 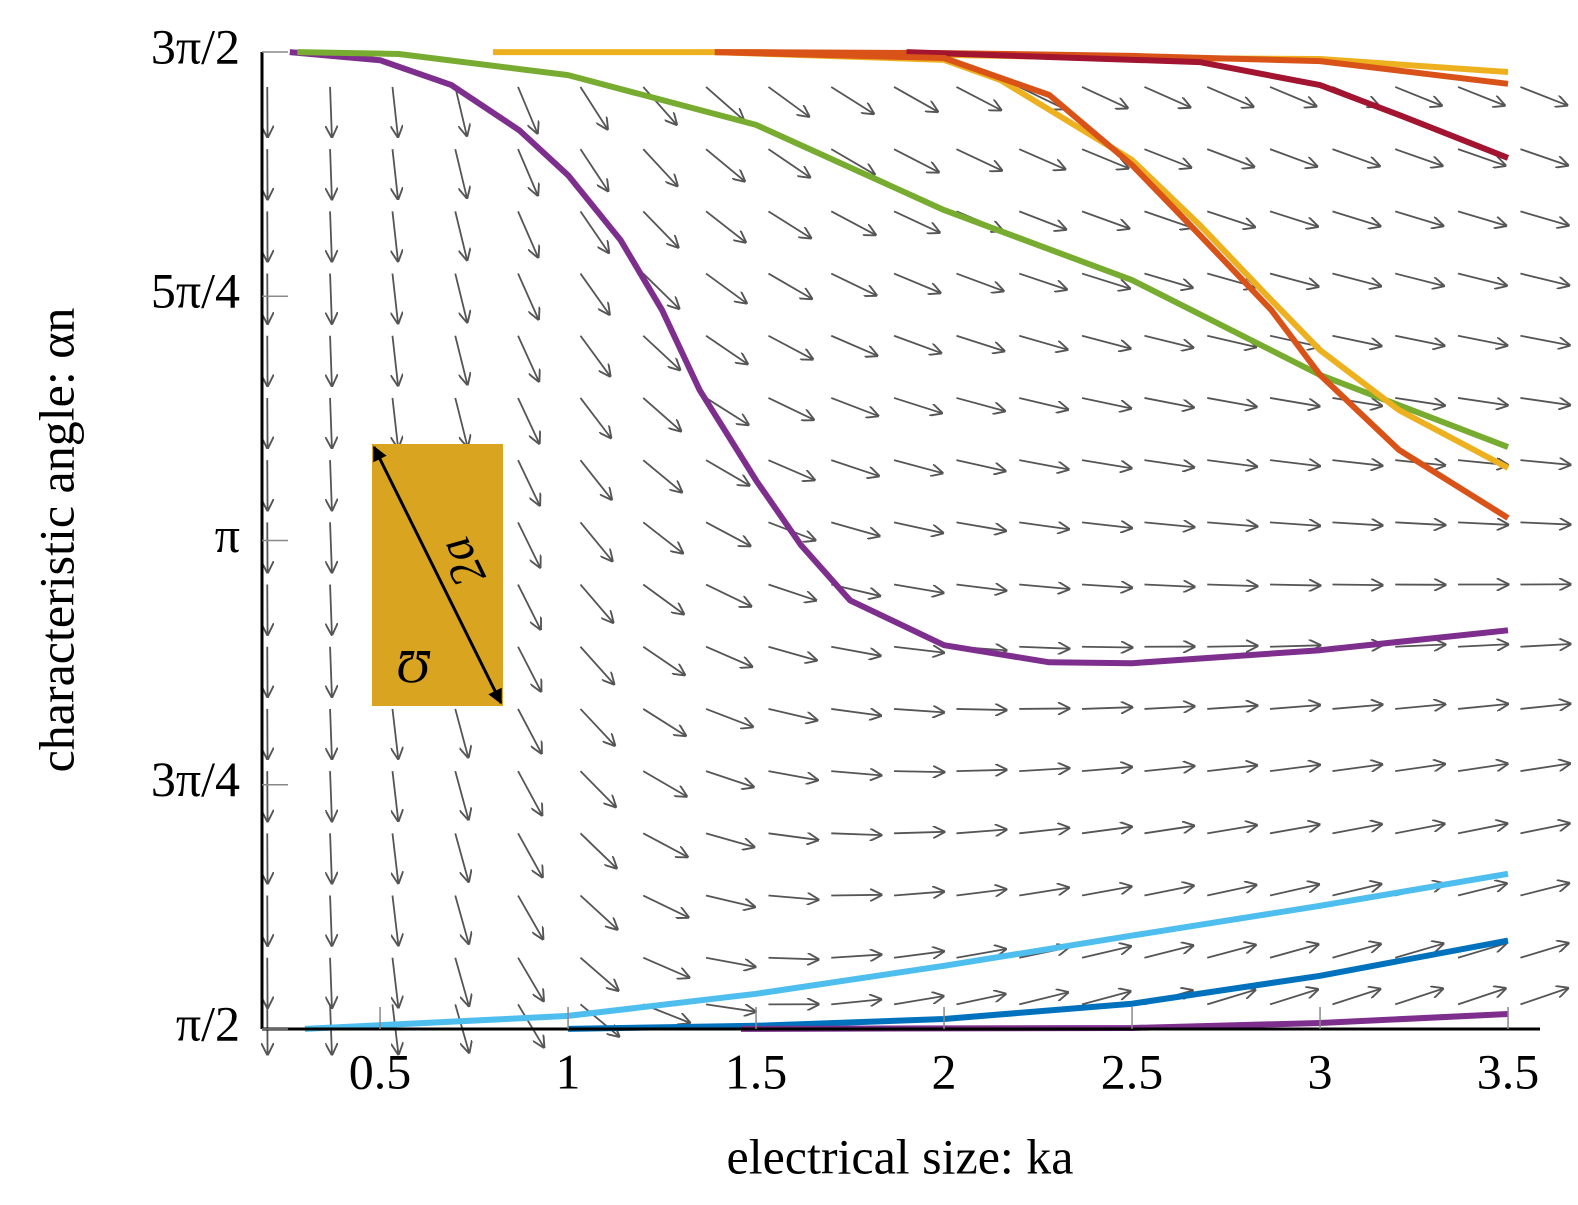 I want to click on x-tick-label: 2, so click(x=944, y=1071).